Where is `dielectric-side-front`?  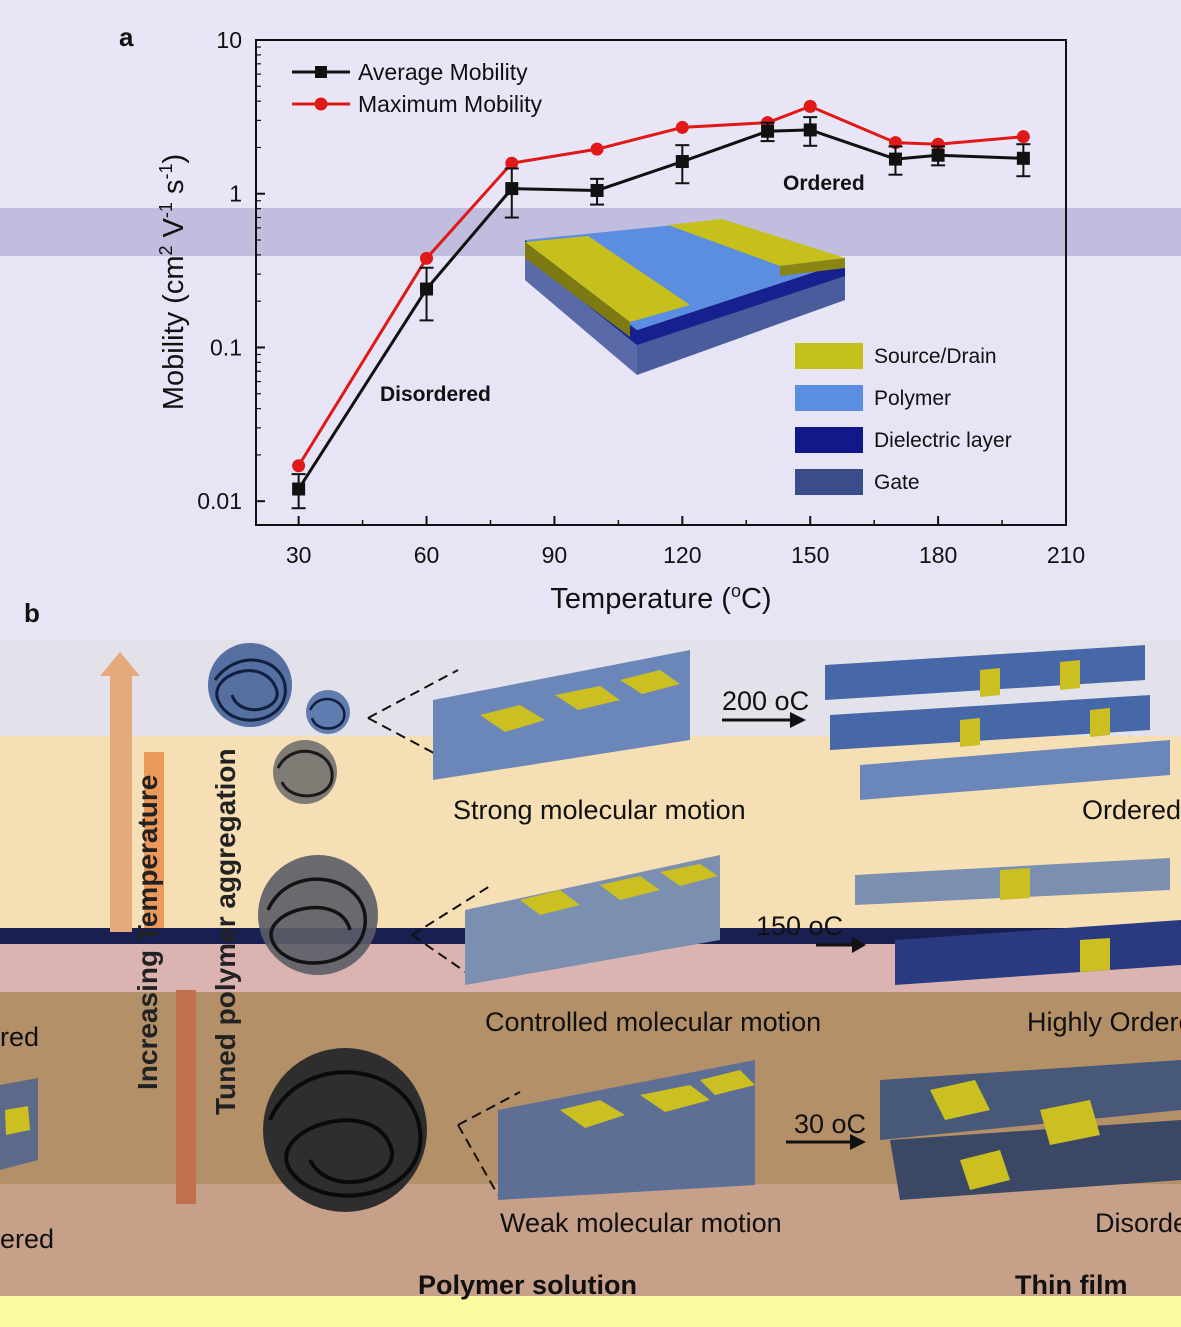 dielectric-side-front is located at coordinates (741, 303).